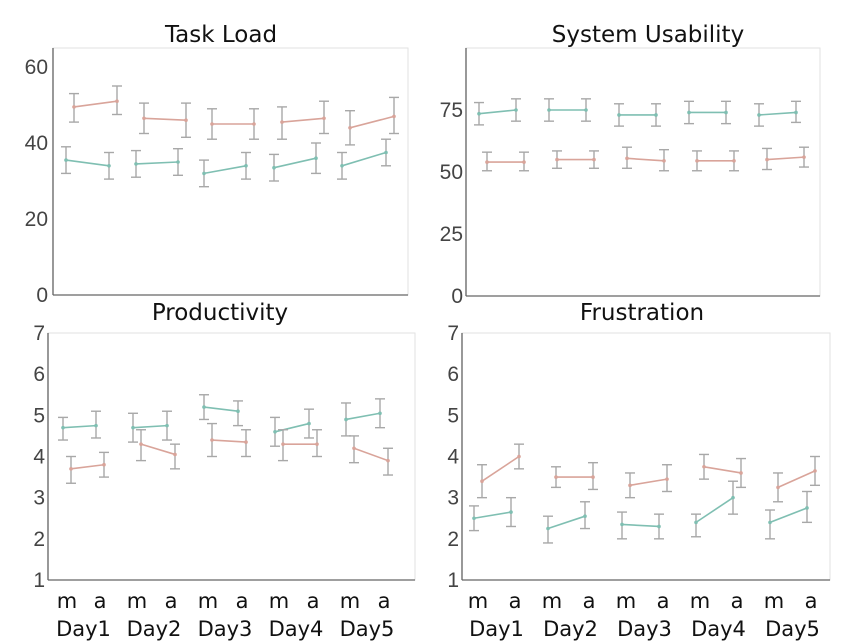  Describe the element at coordinates (39, 580) in the screenshot. I see `y-tick-label: 1` at that location.